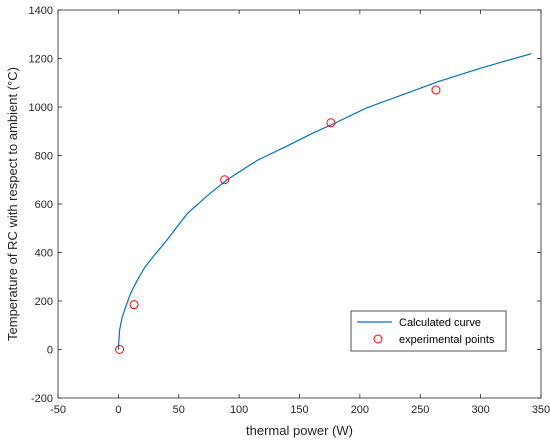 The width and height of the screenshot is (550, 442). I want to click on legend-marker-swatch, so click(378, 339).